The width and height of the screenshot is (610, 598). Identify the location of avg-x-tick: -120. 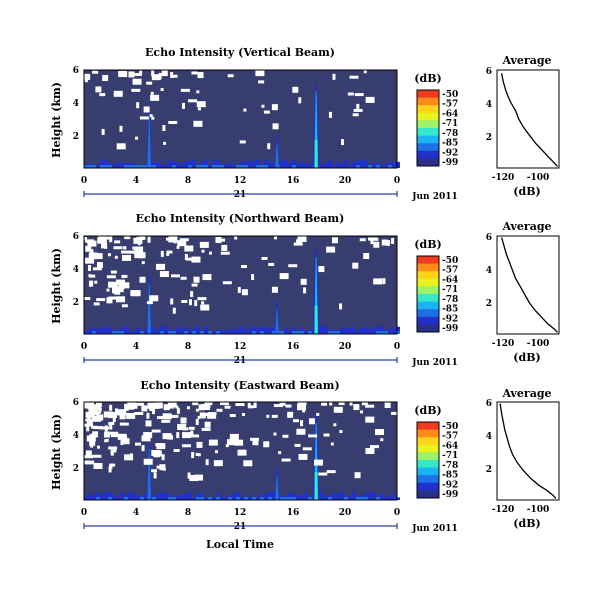
(503, 178).